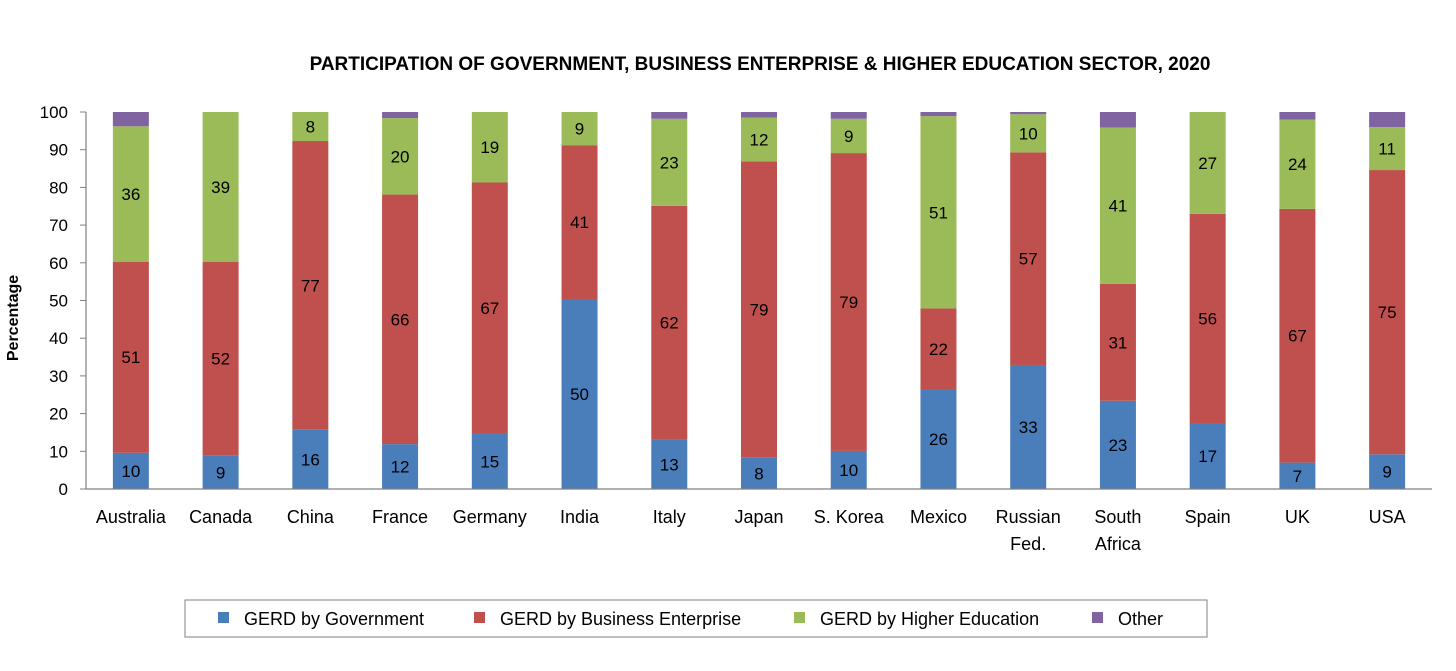 The image size is (1456, 671). Describe the element at coordinates (54, 112) in the screenshot. I see `y-tick-label: 100` at that location.